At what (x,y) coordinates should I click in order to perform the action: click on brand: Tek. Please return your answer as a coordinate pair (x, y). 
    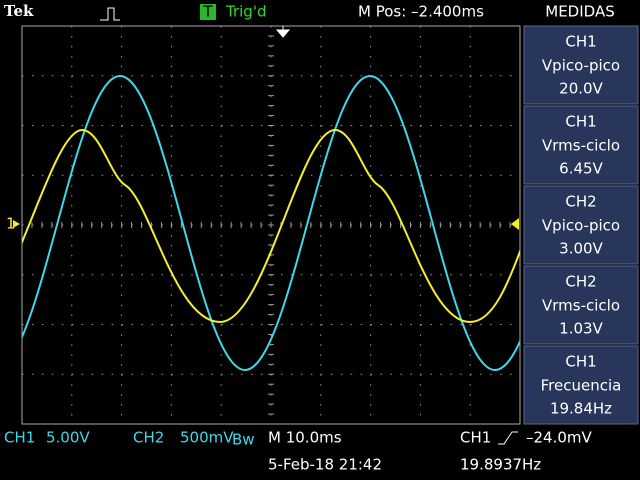
    Looking at the image, I should click on (19, 11).